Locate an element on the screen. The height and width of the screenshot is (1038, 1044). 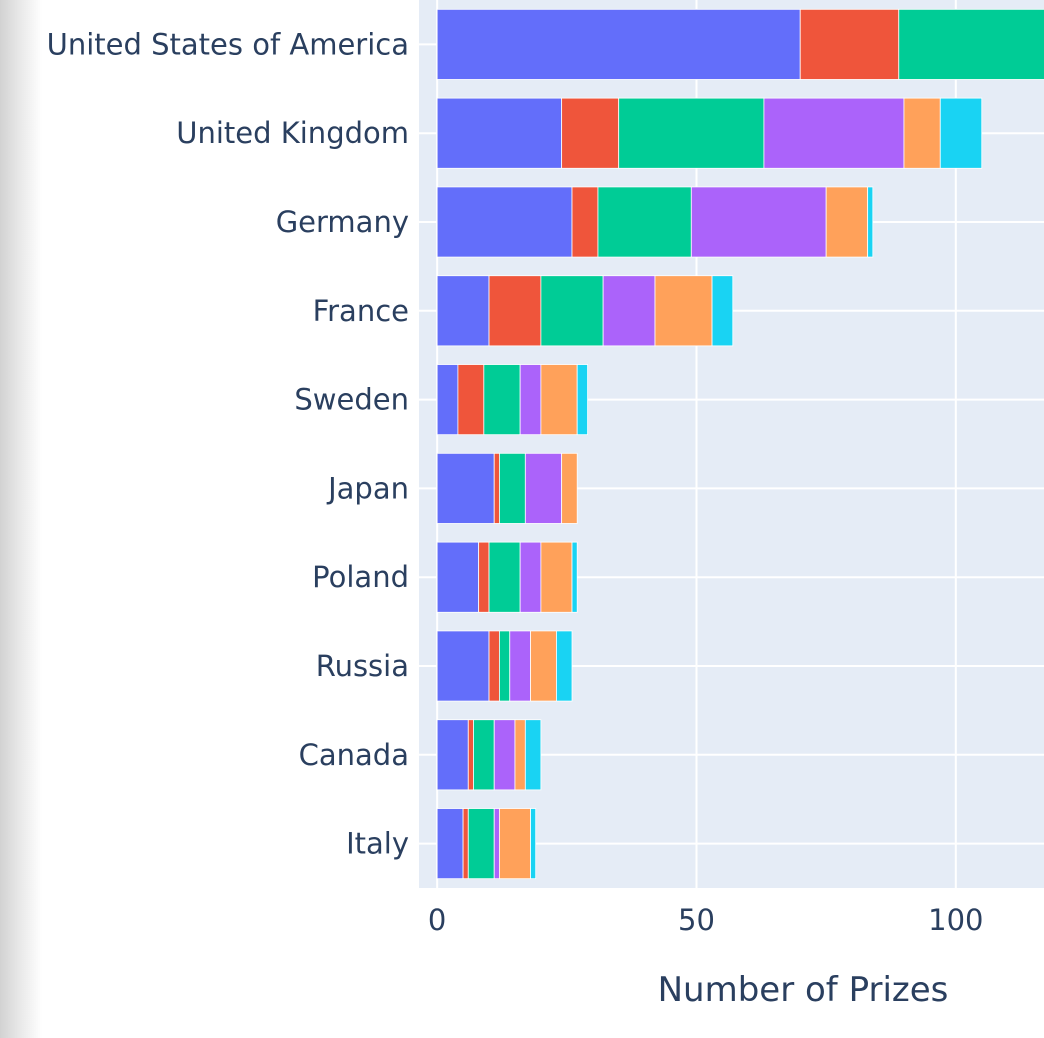
left-edge-shadow is located at coordinates (21, 519).